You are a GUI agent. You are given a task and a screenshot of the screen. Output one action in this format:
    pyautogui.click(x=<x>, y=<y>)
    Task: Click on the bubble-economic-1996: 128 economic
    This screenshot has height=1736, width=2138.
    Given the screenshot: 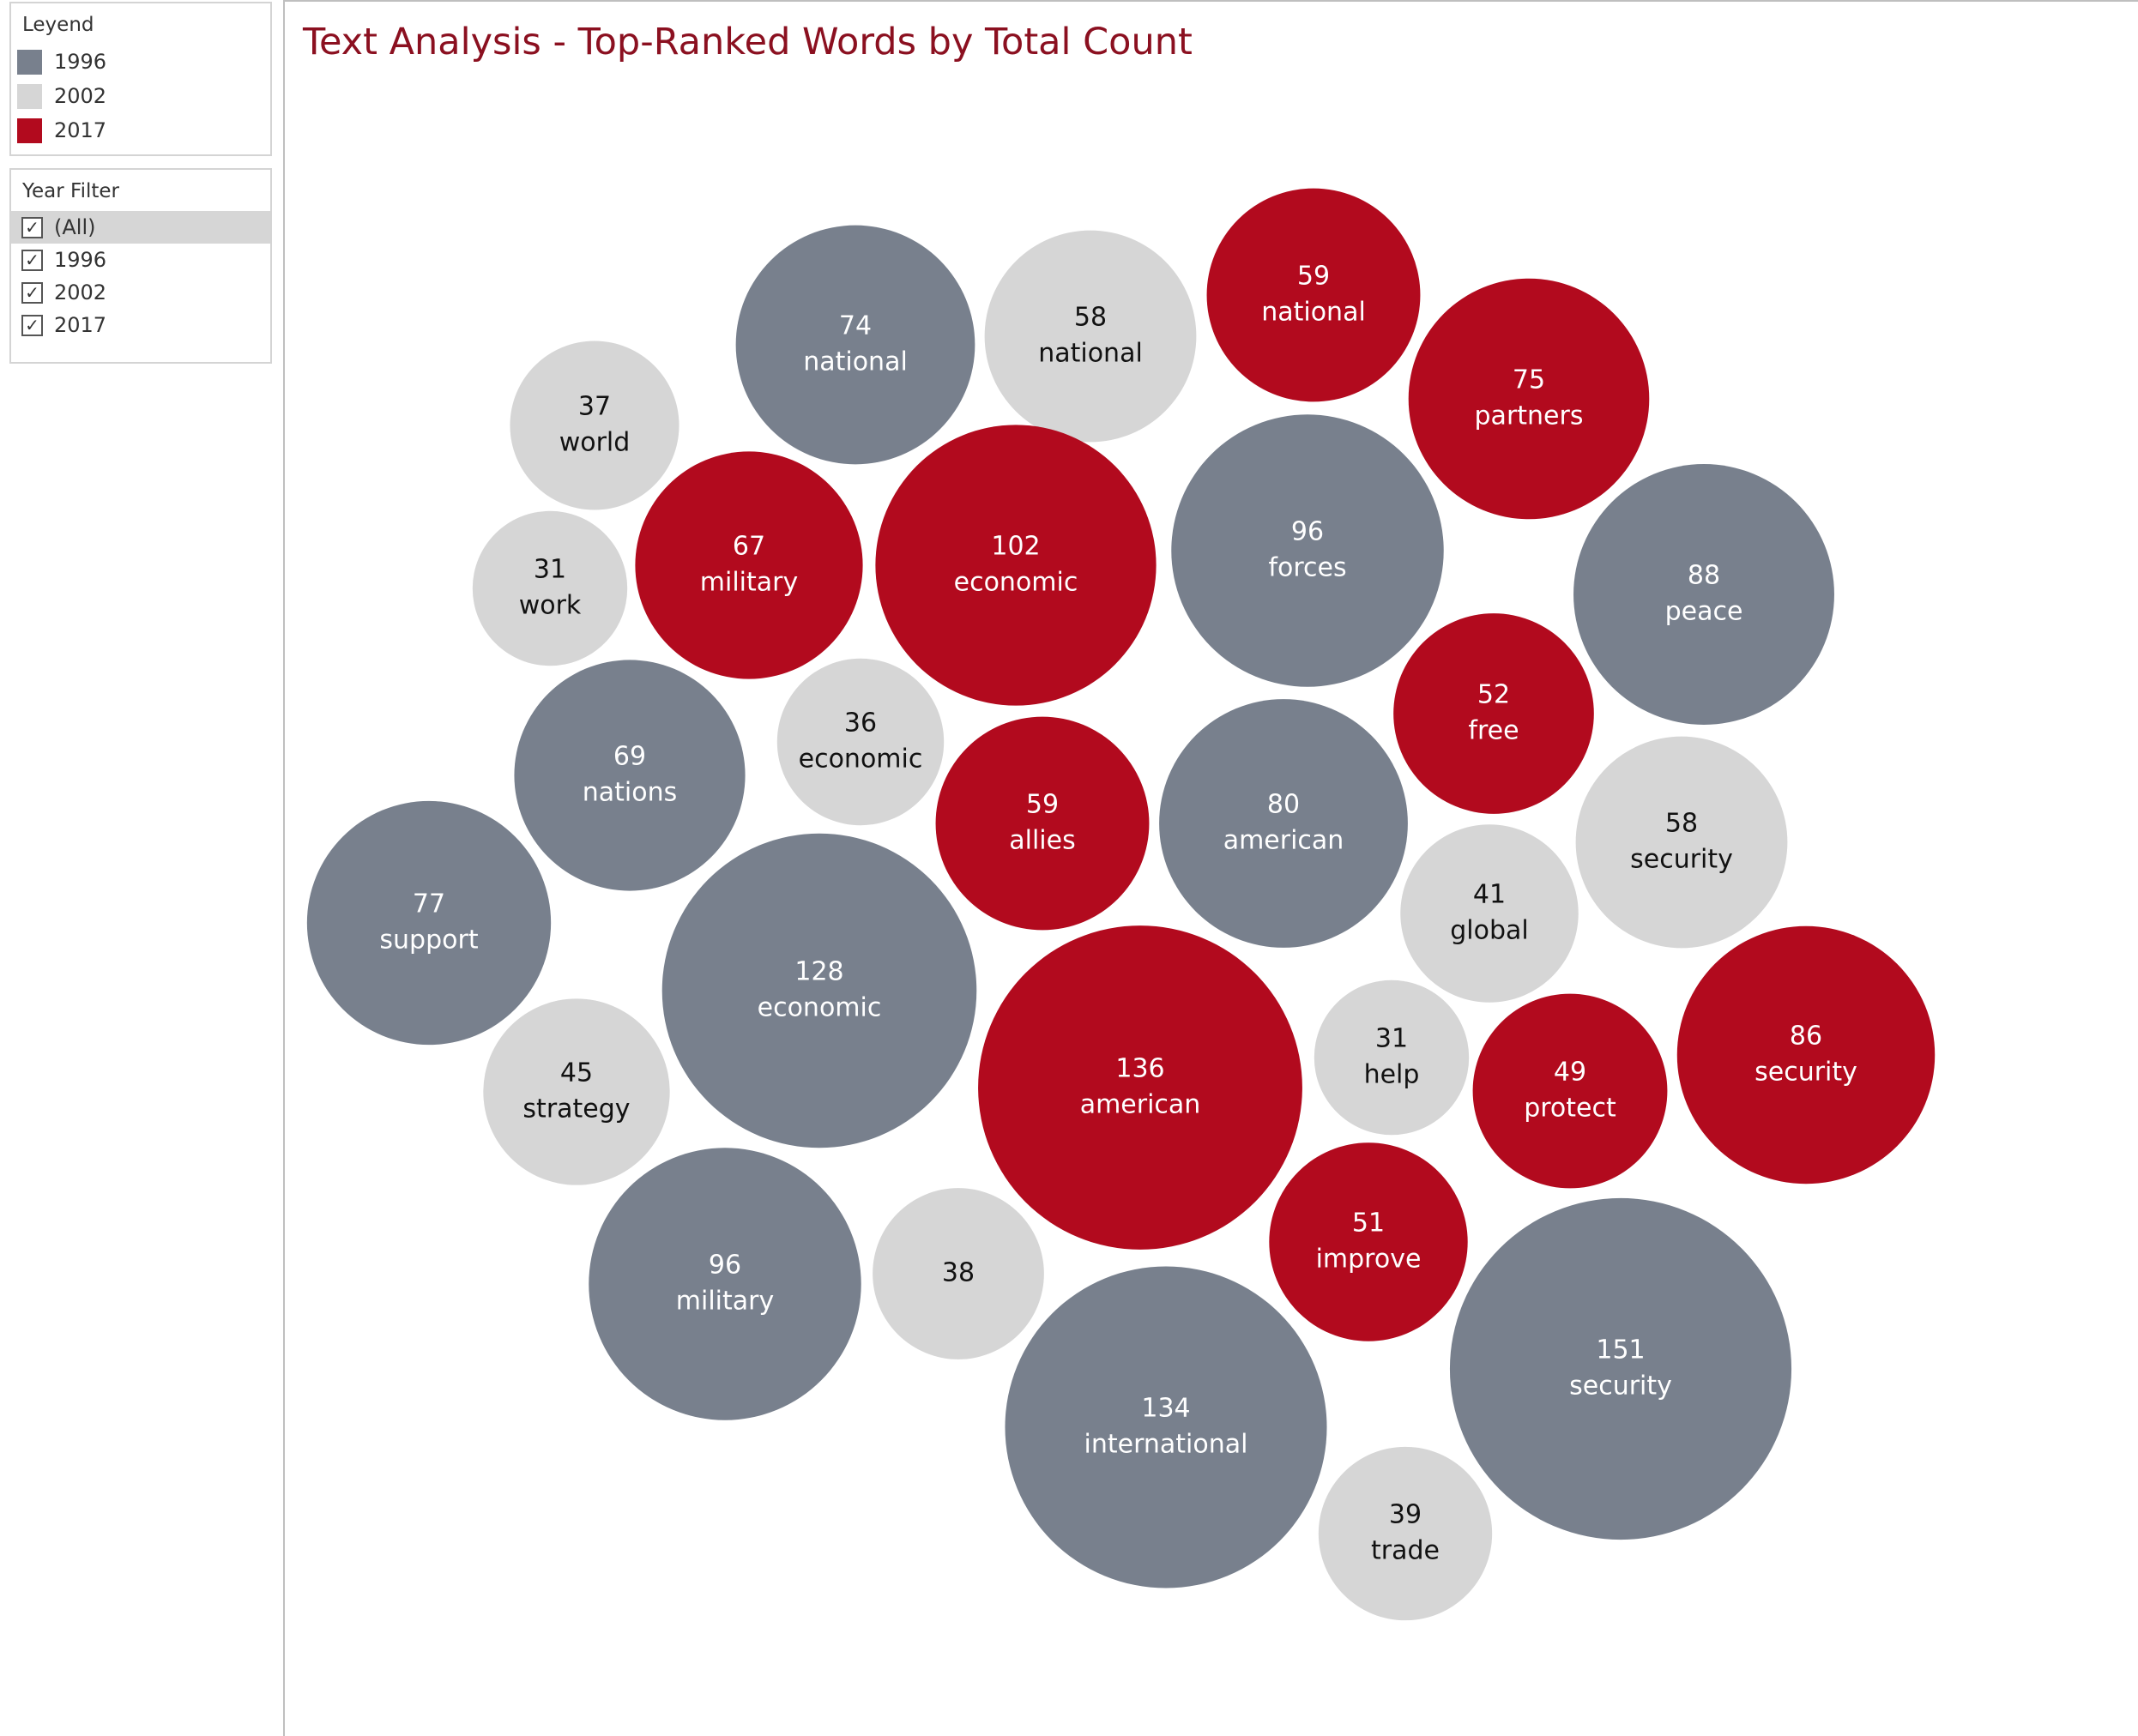 What is the action you would take?
    pyautogui.click(x=819, y=990)
    